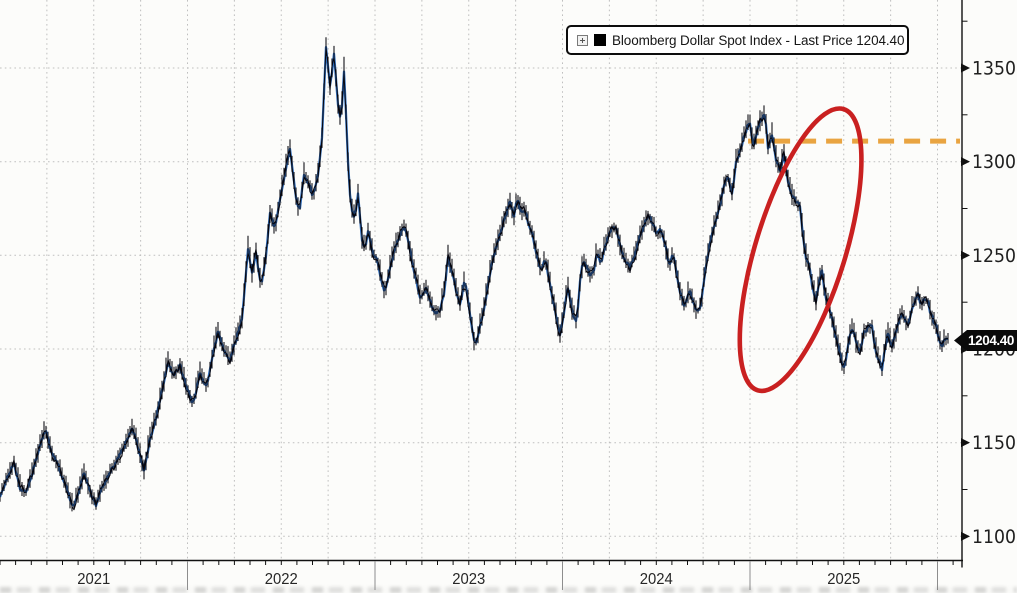 The height and width of the screenshot is (593, 1017). I want to click on annotation-ellipse, so click(800, 250).